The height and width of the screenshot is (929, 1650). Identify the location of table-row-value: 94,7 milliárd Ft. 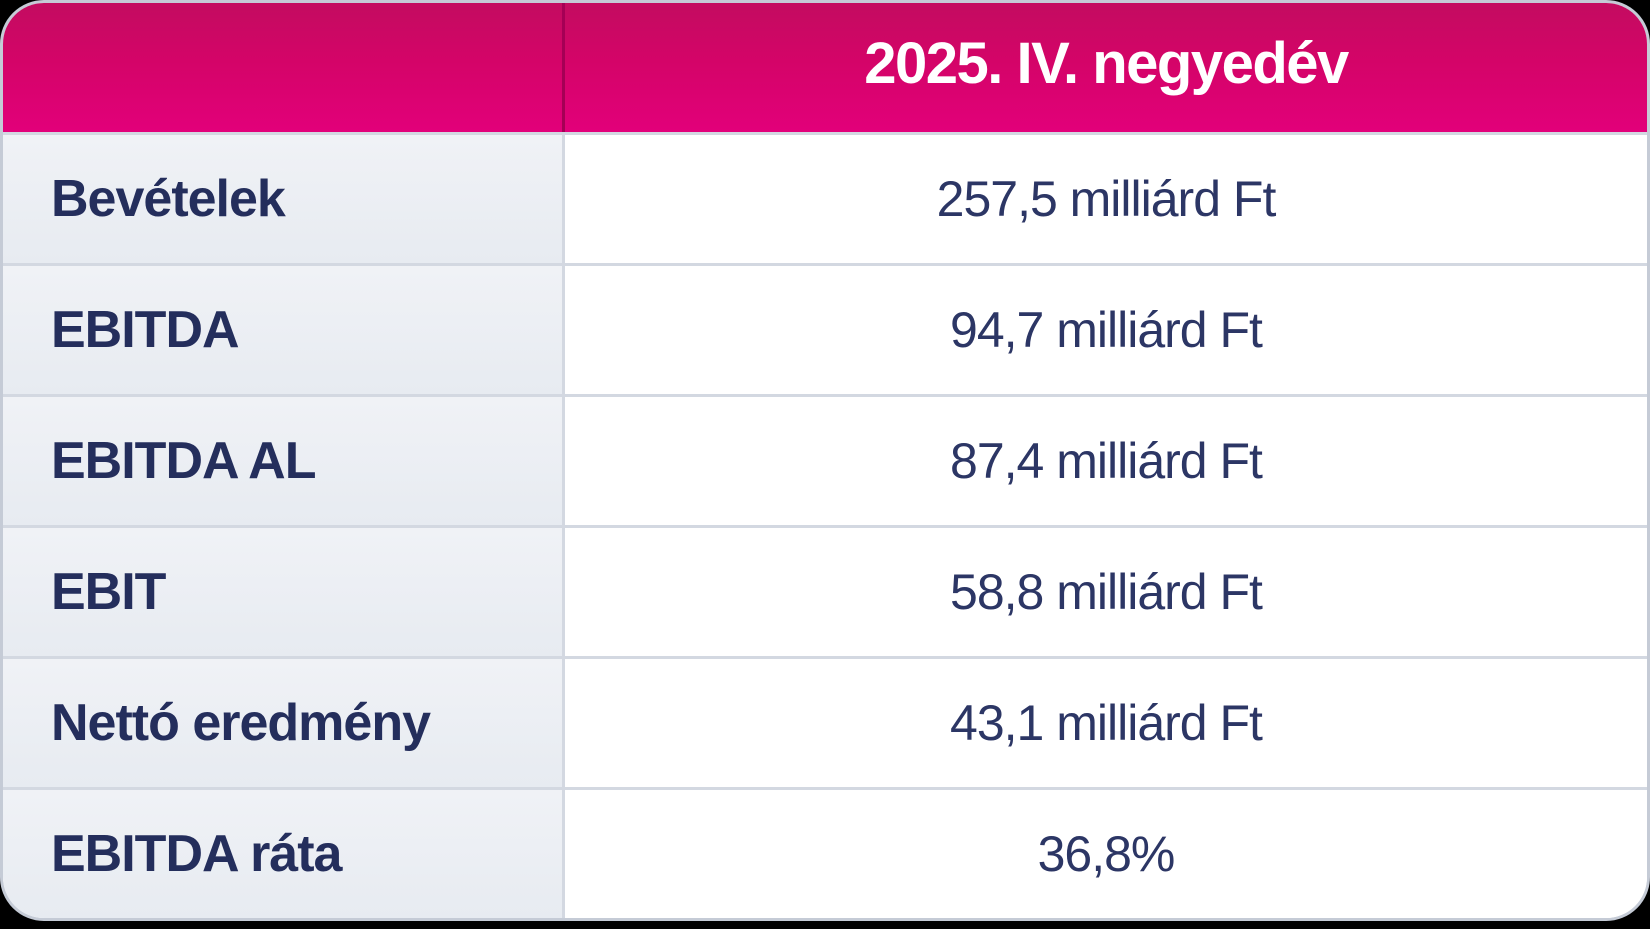
(1104, 328).